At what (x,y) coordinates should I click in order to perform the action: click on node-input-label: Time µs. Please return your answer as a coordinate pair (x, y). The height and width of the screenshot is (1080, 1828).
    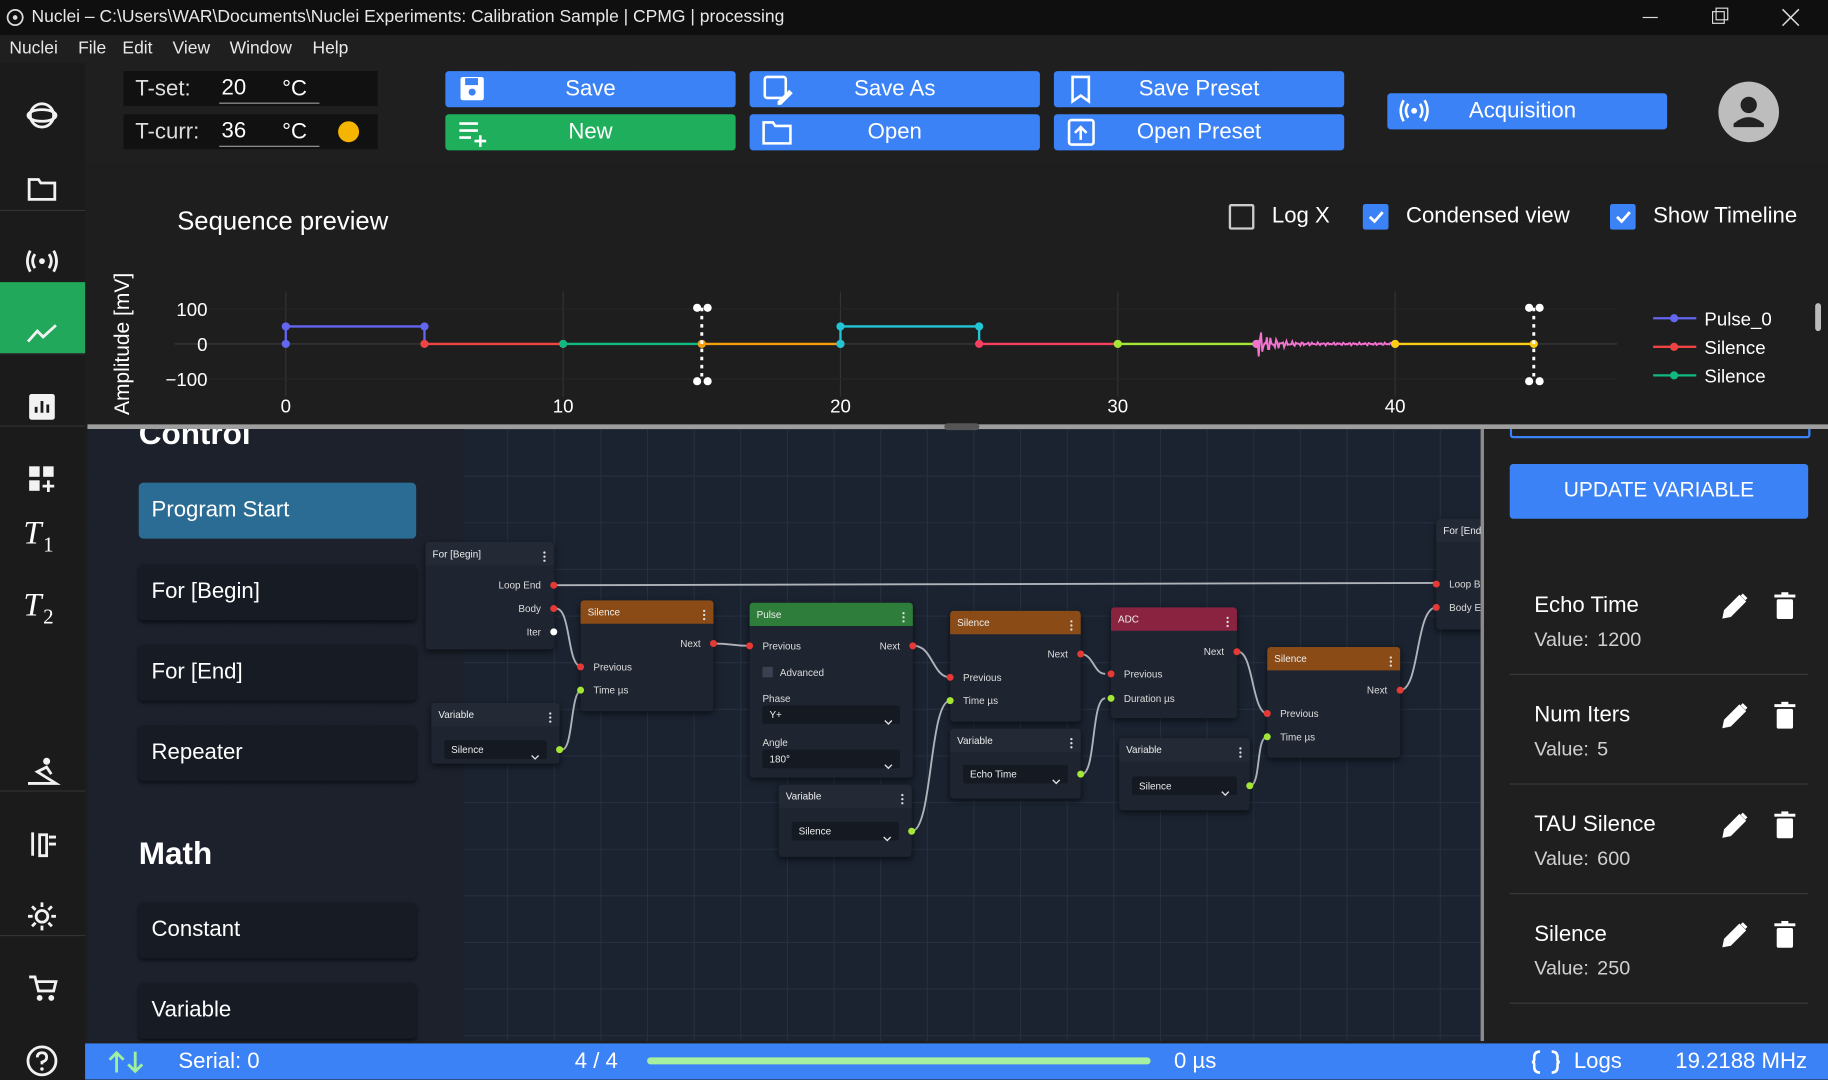
    Looking at the image, I should click on (611, 690).